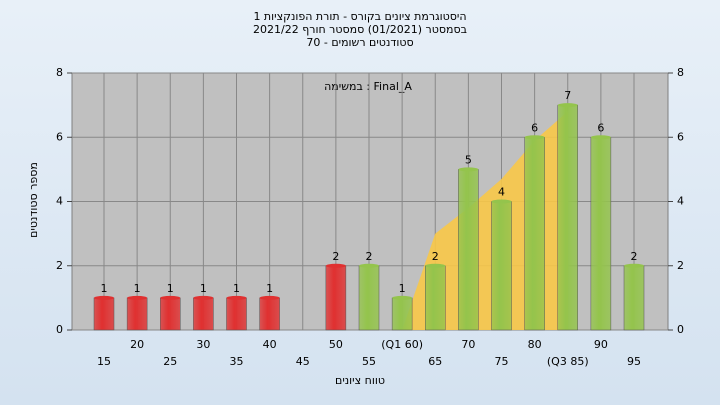 Image resolution: width=720 pixels, height=405 pixels. Describe the element at coordinates (303, 361) in the screenshot. I see `x-tick-label: 45` at that location.